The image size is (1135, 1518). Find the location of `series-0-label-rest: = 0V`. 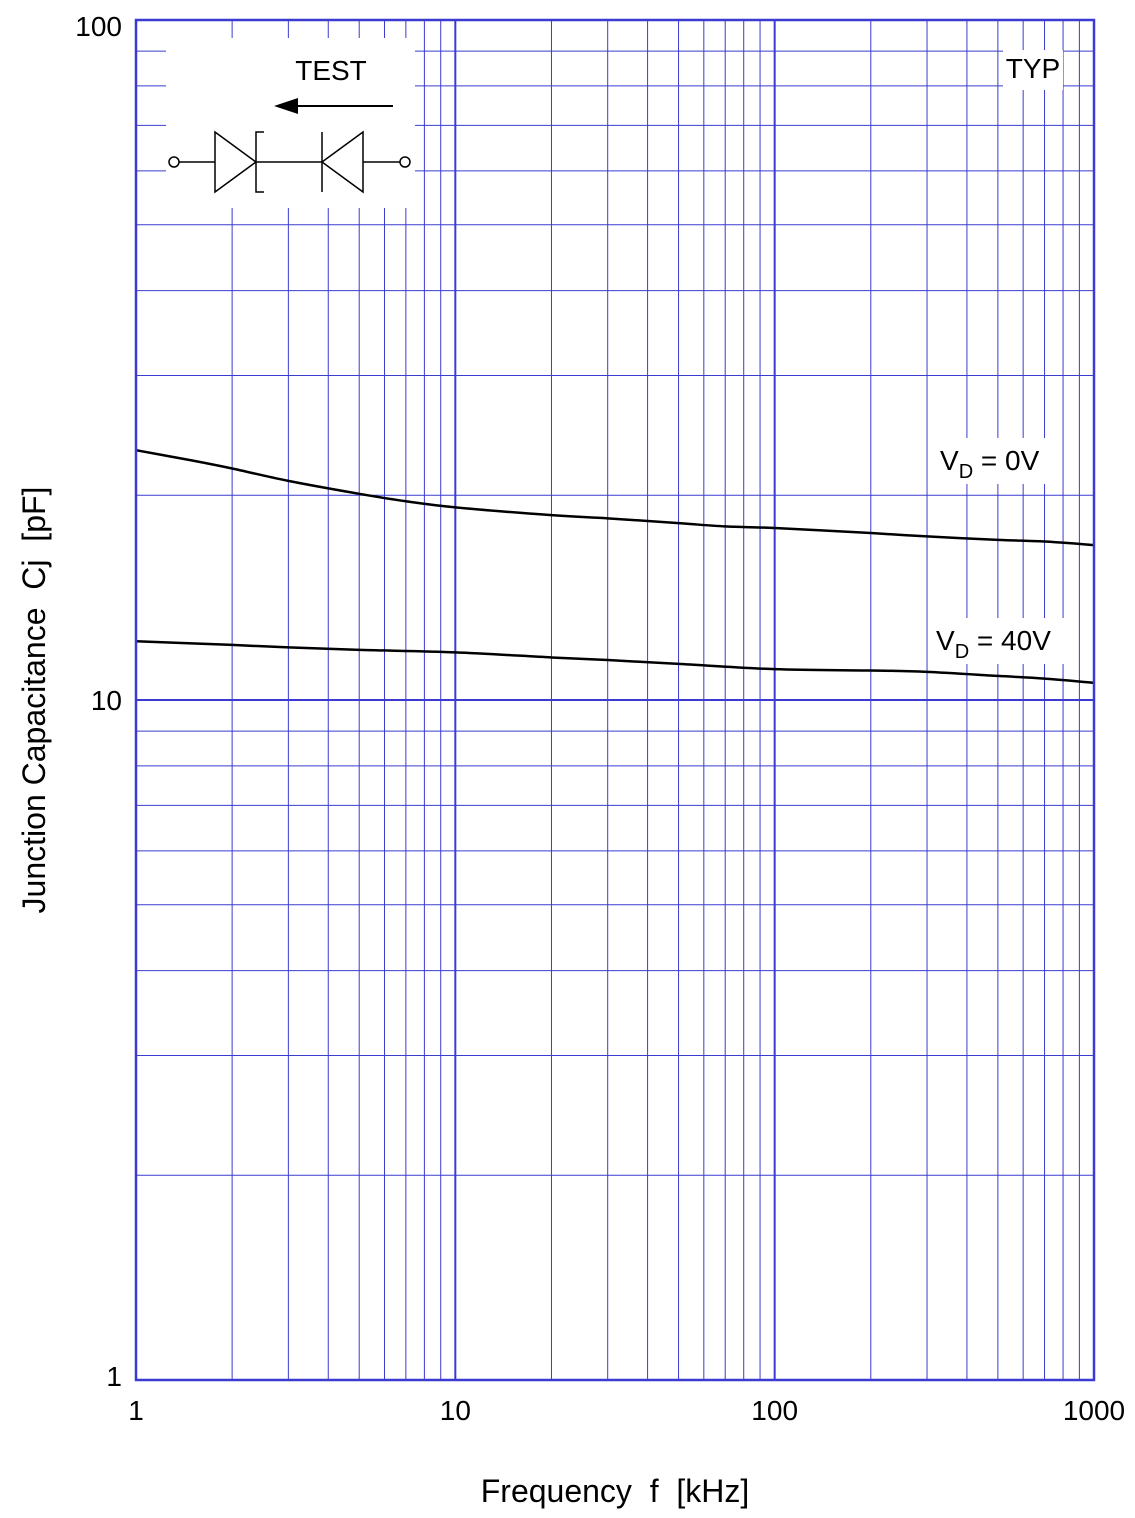

series-0-label-rest: = 0V is located at coordinates (1006, 460).